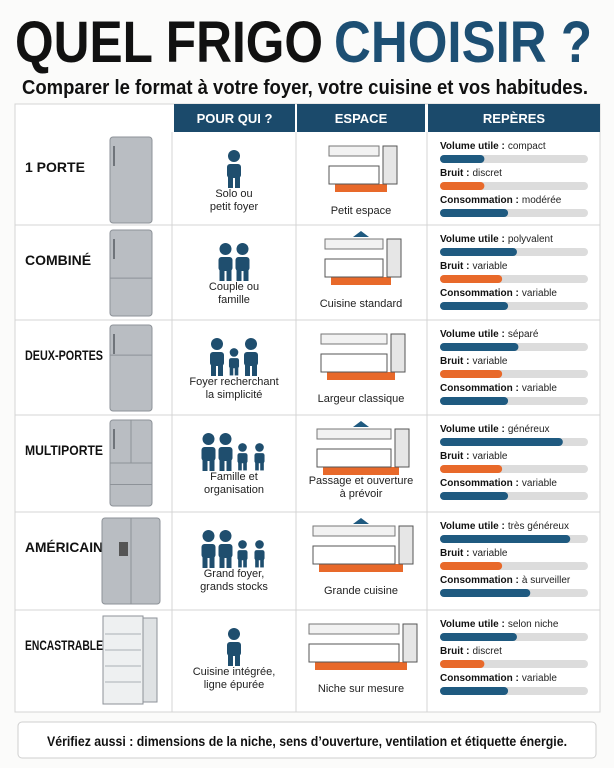 The width and height of the screenshot is (614, 768). Describe the element at coordinates (234, 287) in the screenshot. I see `audience-text: Couple ou` at that location.